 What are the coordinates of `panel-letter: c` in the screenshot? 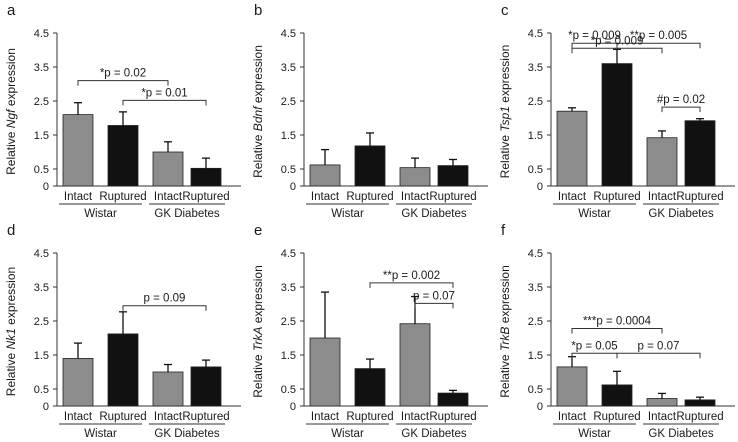 It's located at (505, 10).